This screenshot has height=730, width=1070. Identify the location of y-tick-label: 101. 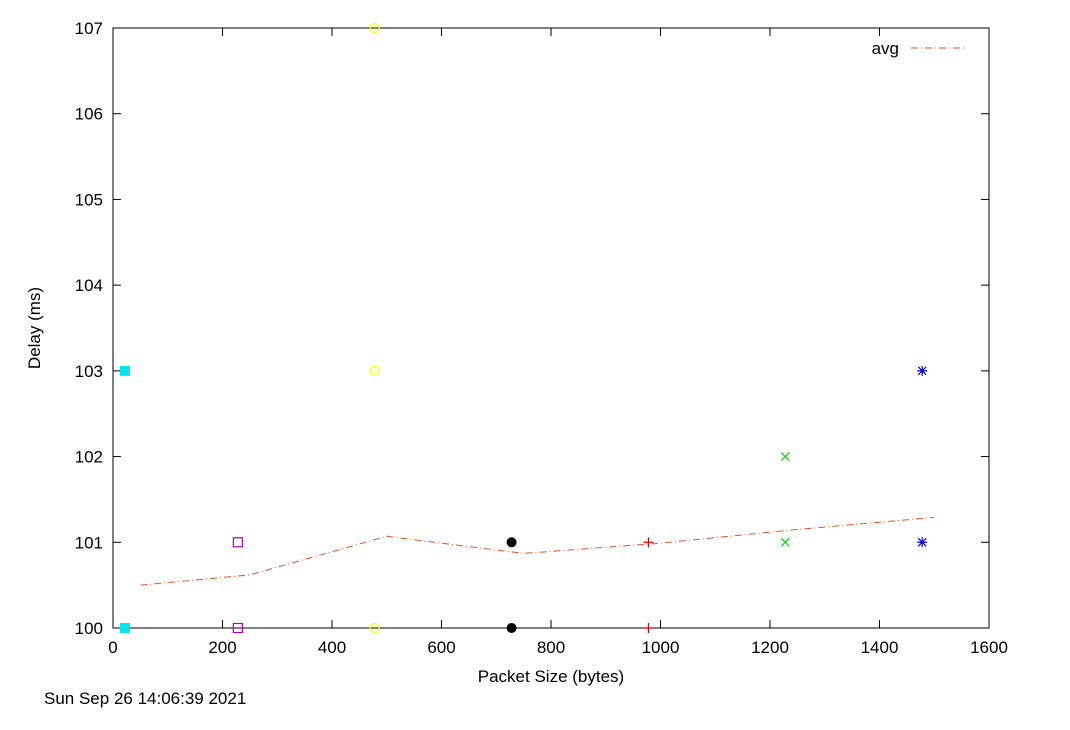
(89, 542).